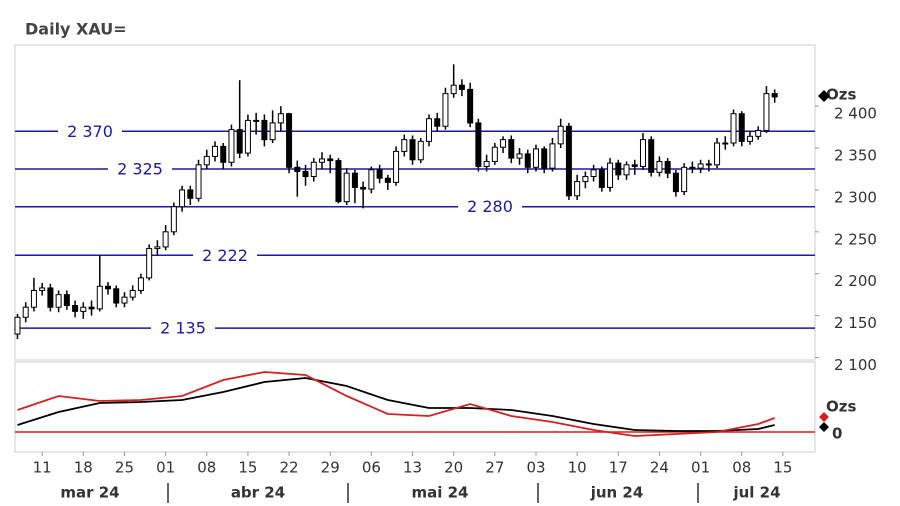  I want to click on x-tick-label: 15, so click(247, 468).